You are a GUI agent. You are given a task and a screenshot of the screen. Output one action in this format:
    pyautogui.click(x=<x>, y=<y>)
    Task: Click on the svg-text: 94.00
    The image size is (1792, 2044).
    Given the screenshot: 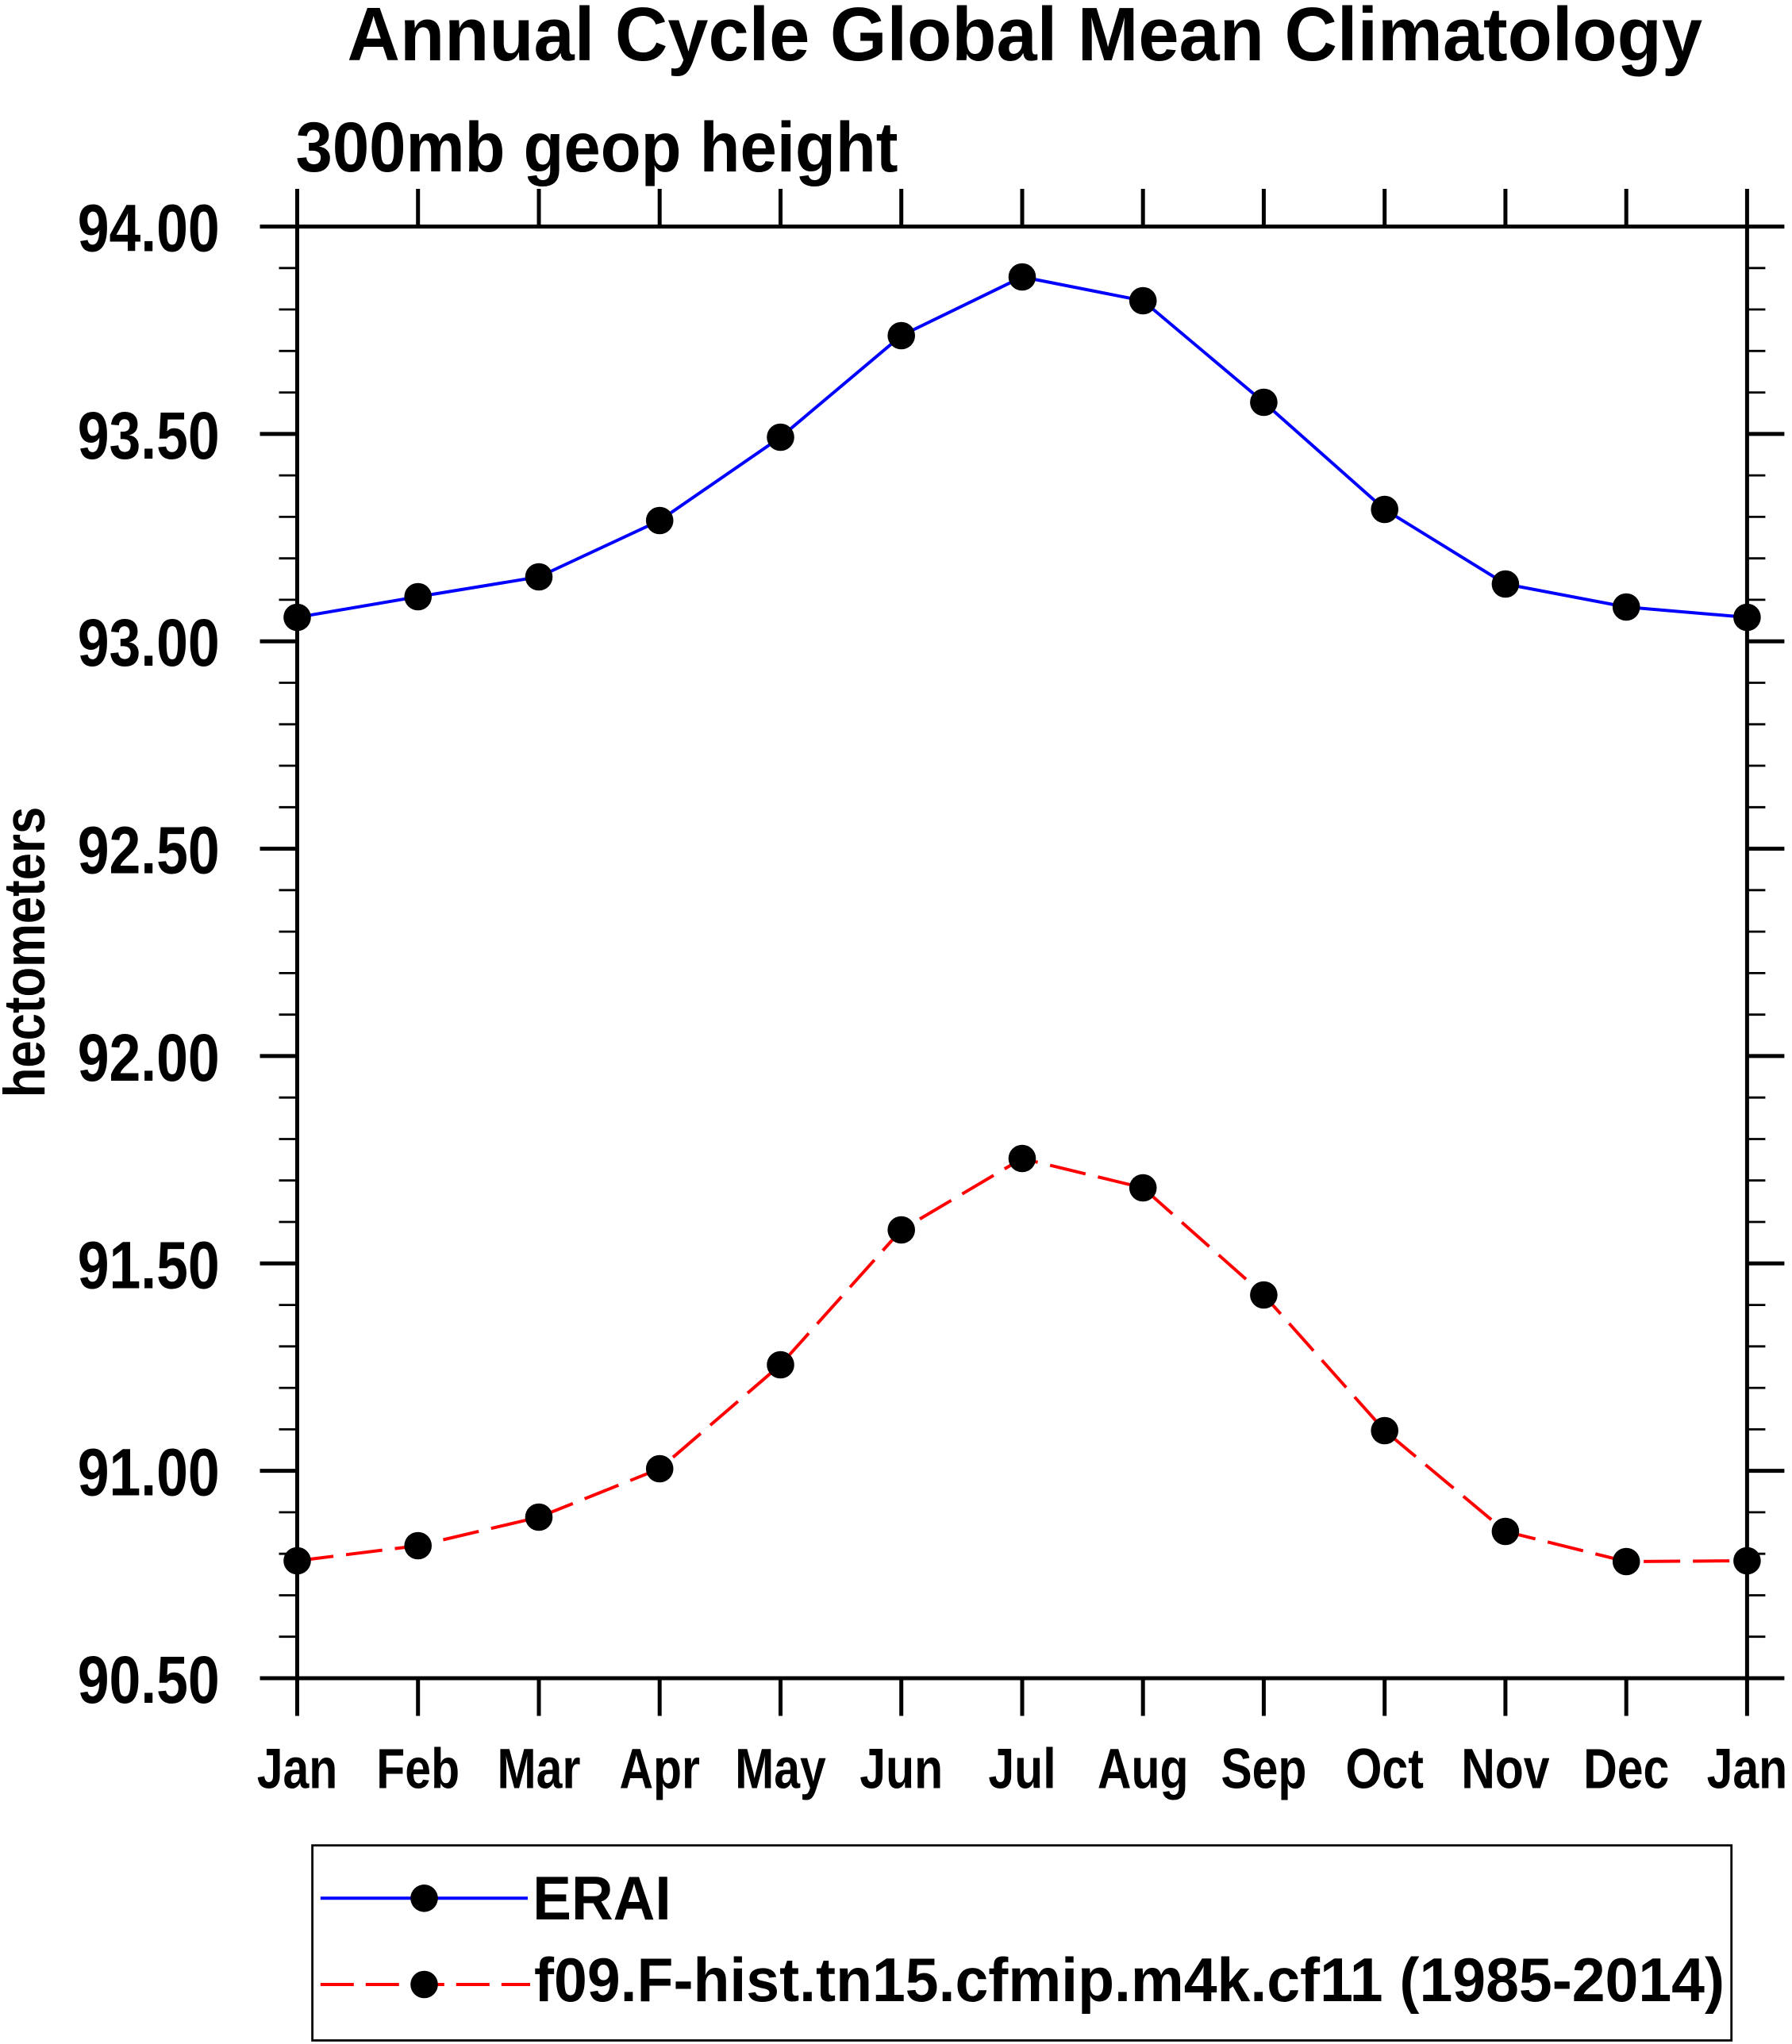 What is the action you would take?
    pyautogui.click(x=149, y=228)
    